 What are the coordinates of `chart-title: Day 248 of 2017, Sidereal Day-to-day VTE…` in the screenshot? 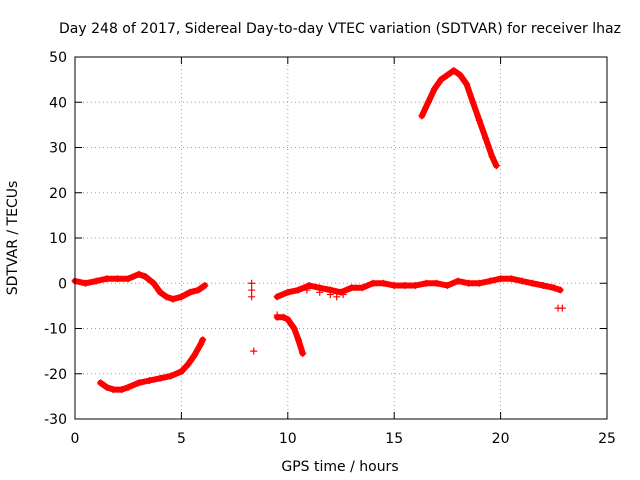 It's located at (340, 29).